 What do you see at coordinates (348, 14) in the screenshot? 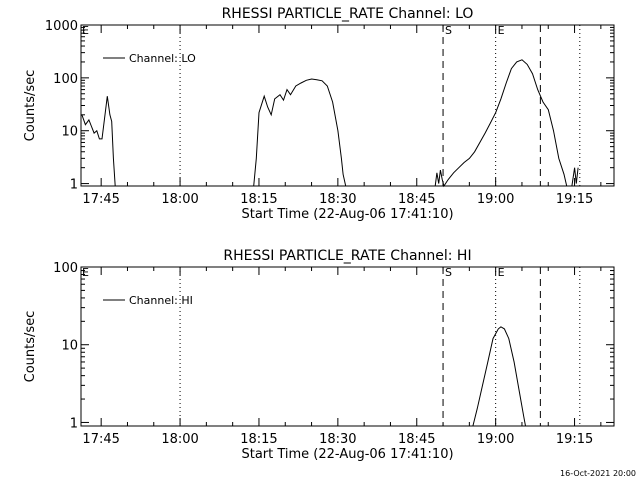
I see `chart-title: RHESSI PARTICLE_RATE Channel: LO` at bounding box center [348, 14].